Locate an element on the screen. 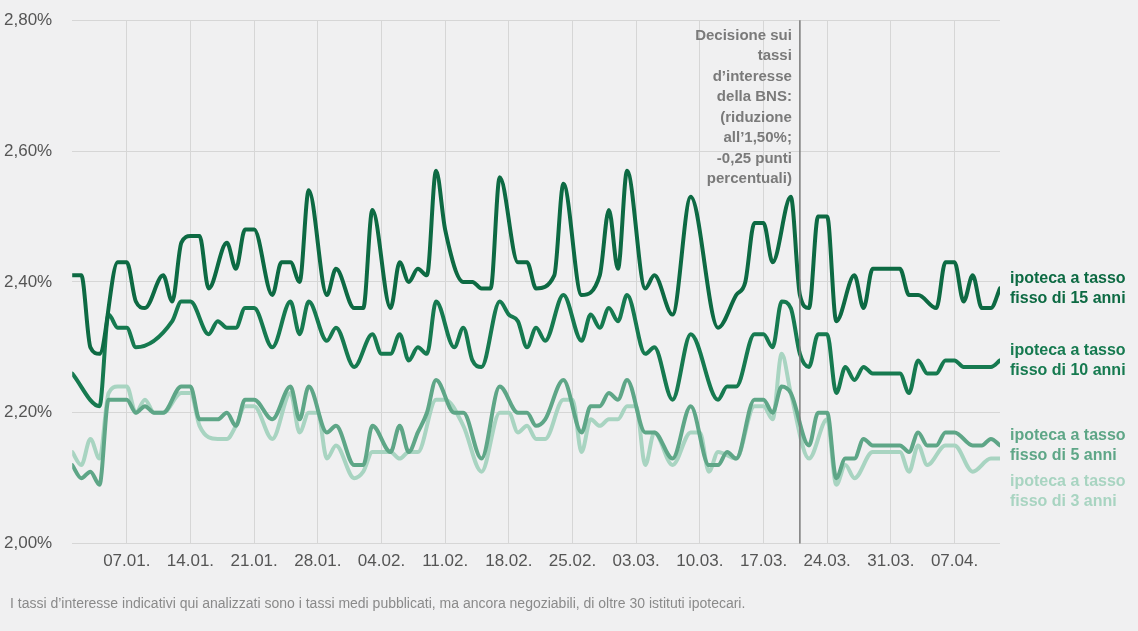 The width and height of the screenshot is (1138, 631). y-tick-label: 2,20% is located at coordinates (28, 412).